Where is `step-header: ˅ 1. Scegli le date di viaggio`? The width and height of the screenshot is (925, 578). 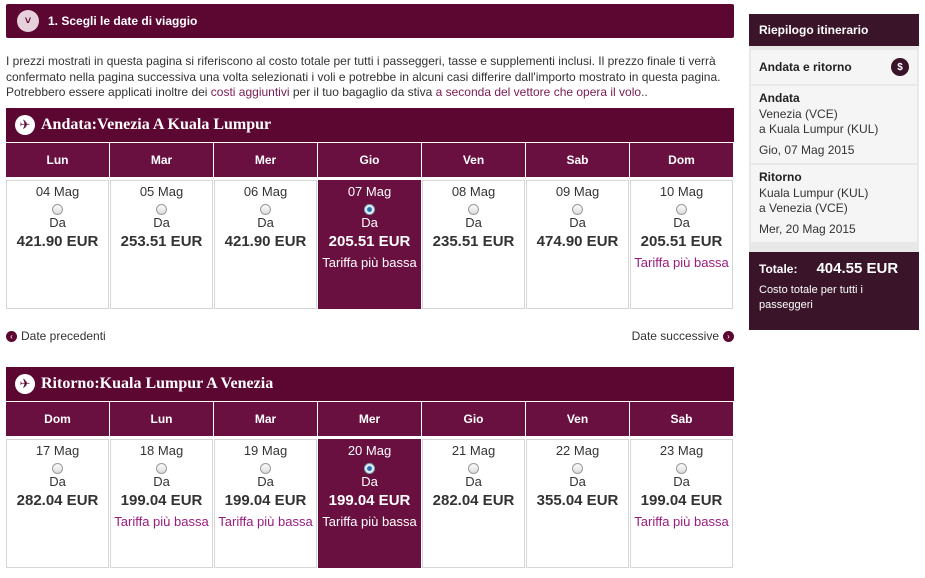 step-header: ˅ 1. Scegli le date di viaggio is located at coordinates (370, 21).